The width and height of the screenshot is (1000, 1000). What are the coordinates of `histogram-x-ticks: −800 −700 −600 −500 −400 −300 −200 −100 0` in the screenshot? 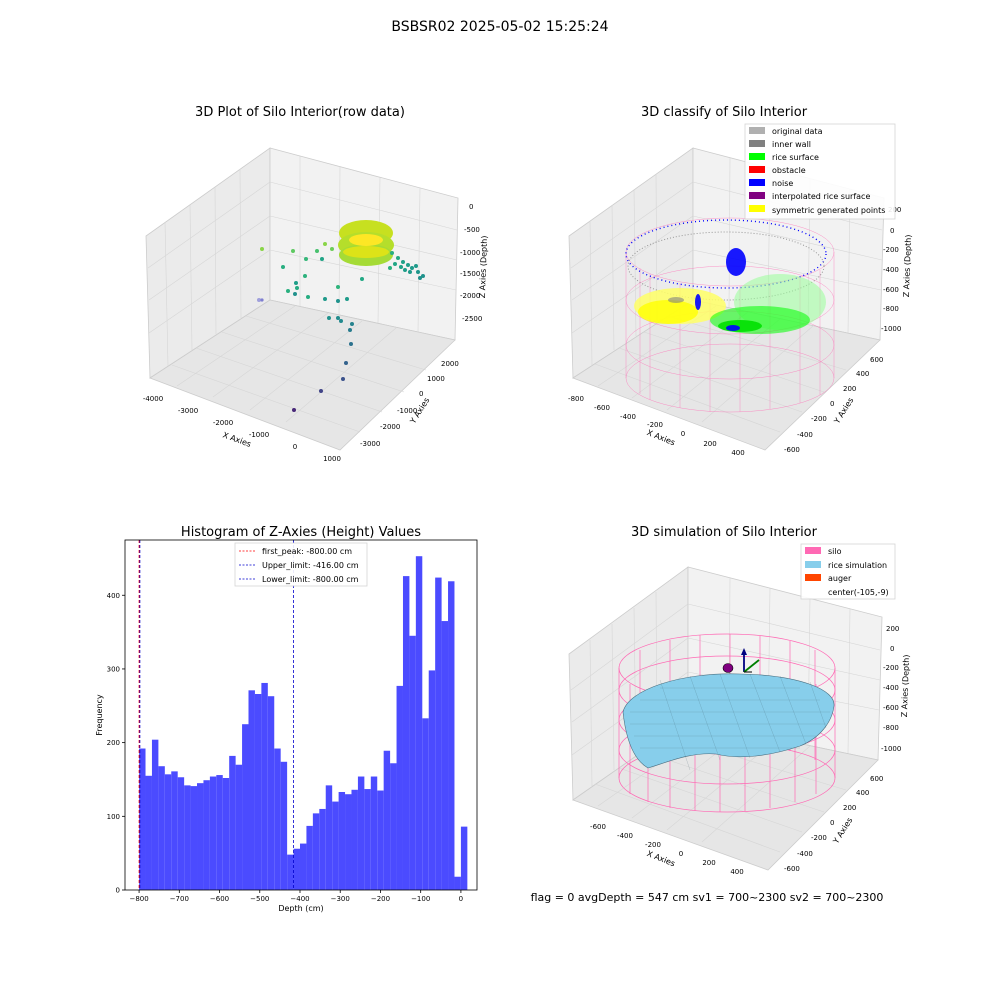 It's located at (296, 896).